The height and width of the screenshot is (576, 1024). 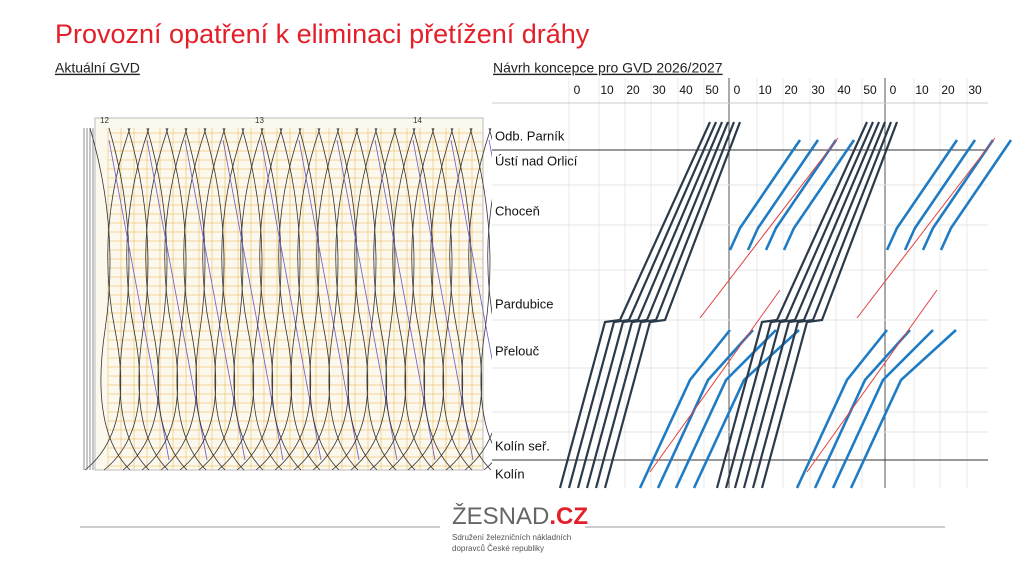 What do you see at coordinates (522, 445) in the screenshot?
I see `station-label: Kolín seř.` at bounding box center [522, 445].